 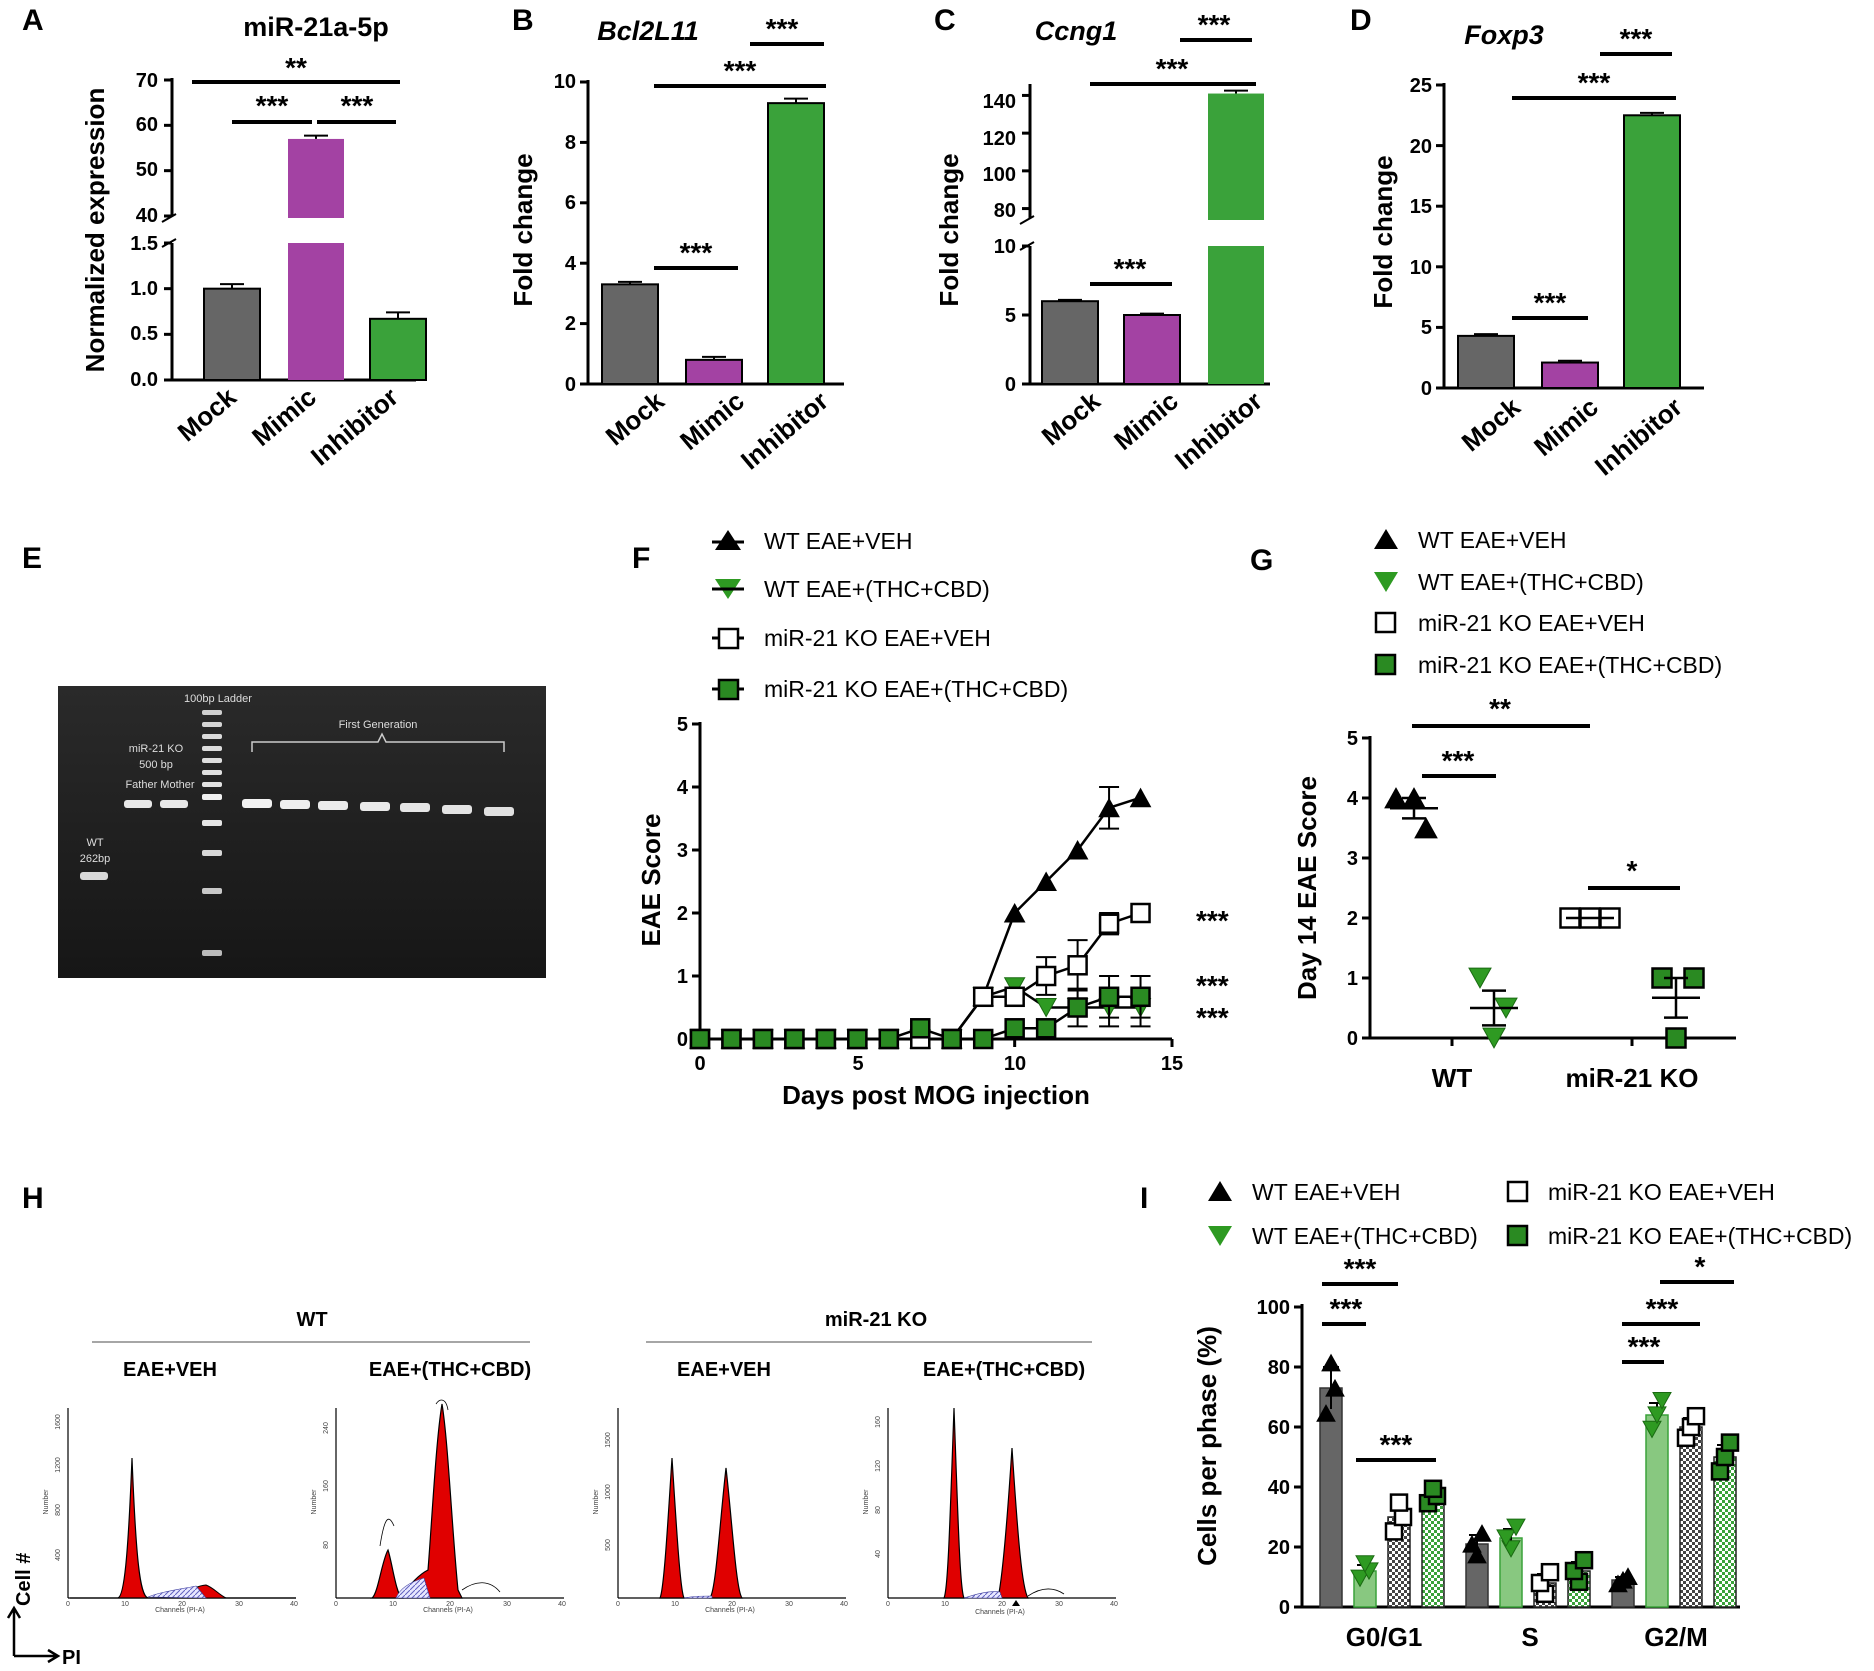 I want to click on panel-c-sig: ***, so click(x=1214, y=24).